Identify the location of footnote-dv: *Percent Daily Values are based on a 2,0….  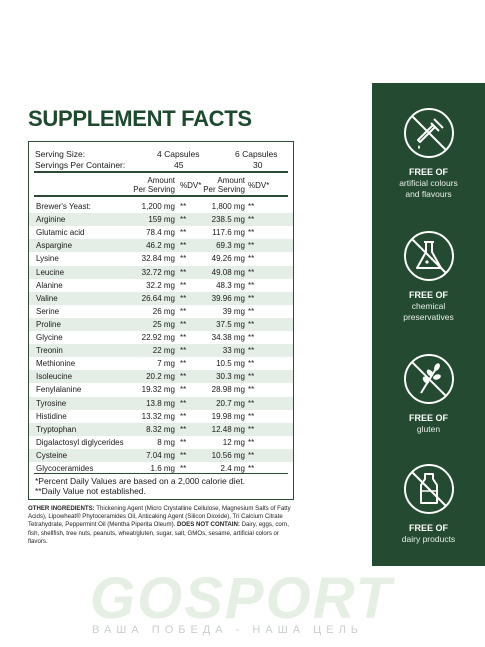
(140, 481).